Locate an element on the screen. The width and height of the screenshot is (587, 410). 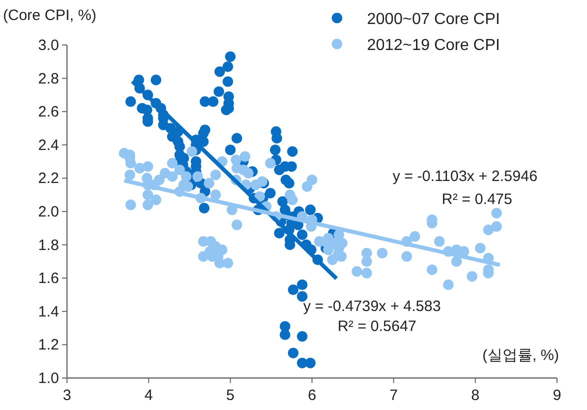
x-axis-title: (실업률, %) is located at coordinates (520, 355).